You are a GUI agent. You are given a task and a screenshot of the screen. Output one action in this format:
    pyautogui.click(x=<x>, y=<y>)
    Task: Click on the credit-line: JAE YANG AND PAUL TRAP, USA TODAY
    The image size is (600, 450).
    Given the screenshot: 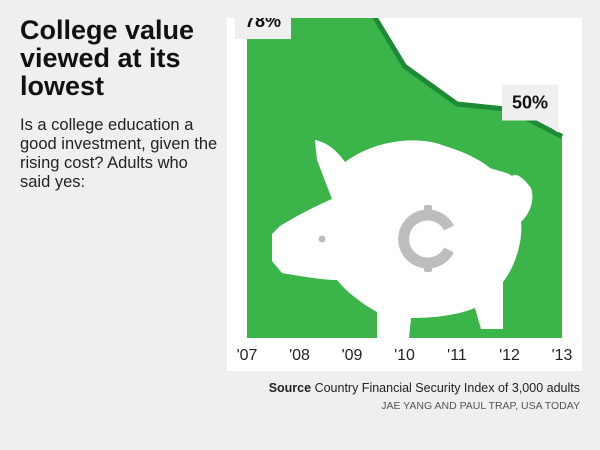 What is the action you would take?
    pyautogui.click(x=480, y=406)
    